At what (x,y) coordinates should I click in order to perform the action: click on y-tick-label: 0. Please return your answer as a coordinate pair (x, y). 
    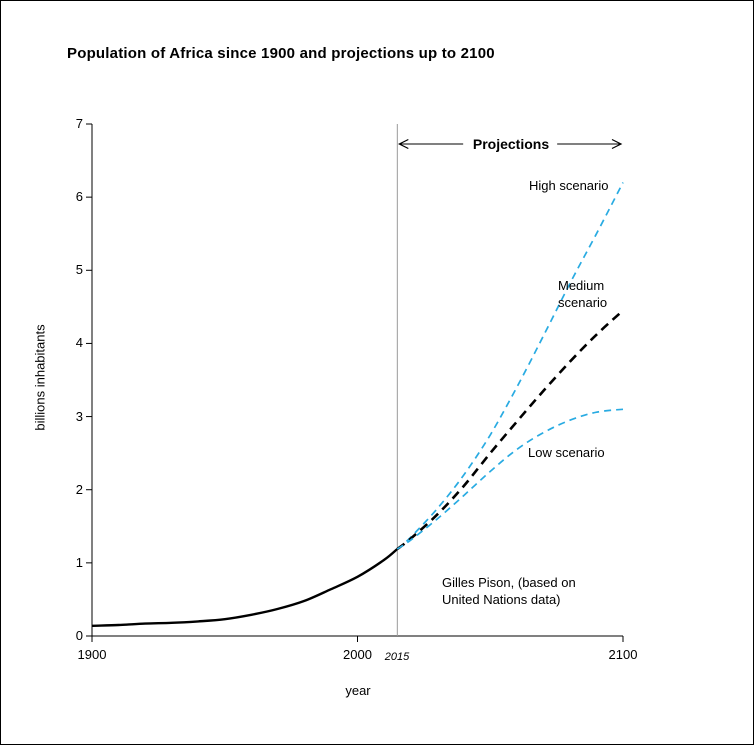
    Looking at the image, I should click on (79, 635).